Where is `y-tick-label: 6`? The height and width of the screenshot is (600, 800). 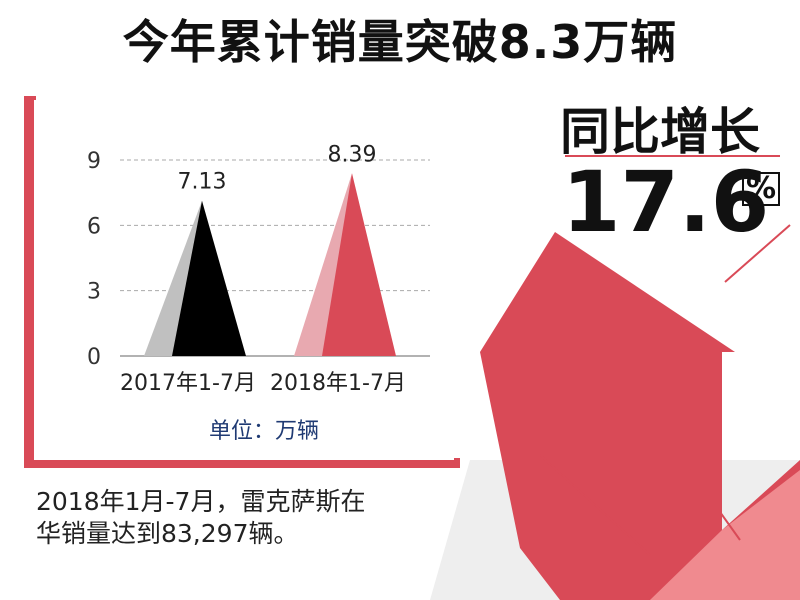 y-tick-label: 6 is located at coordinates (94, 226).